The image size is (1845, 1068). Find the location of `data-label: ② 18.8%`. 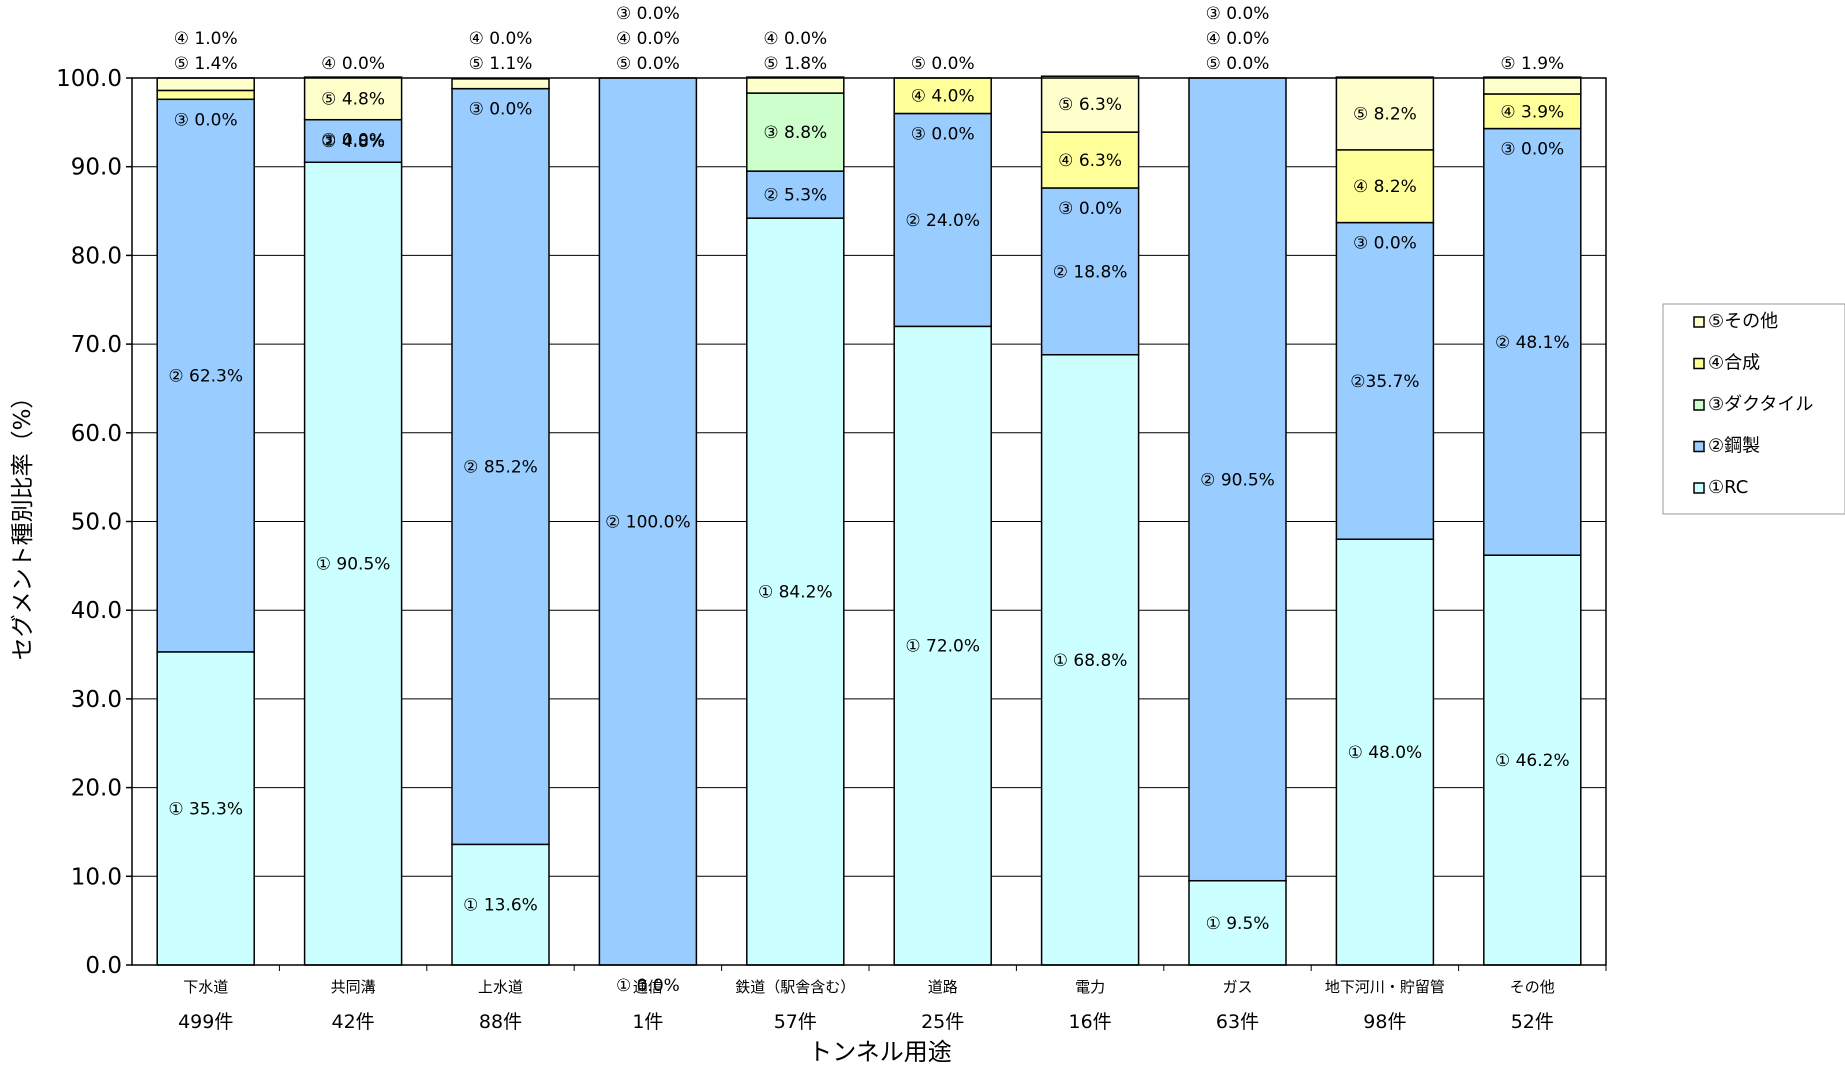

data-label: ② 18.8% is located at coordinates (1090, 272).